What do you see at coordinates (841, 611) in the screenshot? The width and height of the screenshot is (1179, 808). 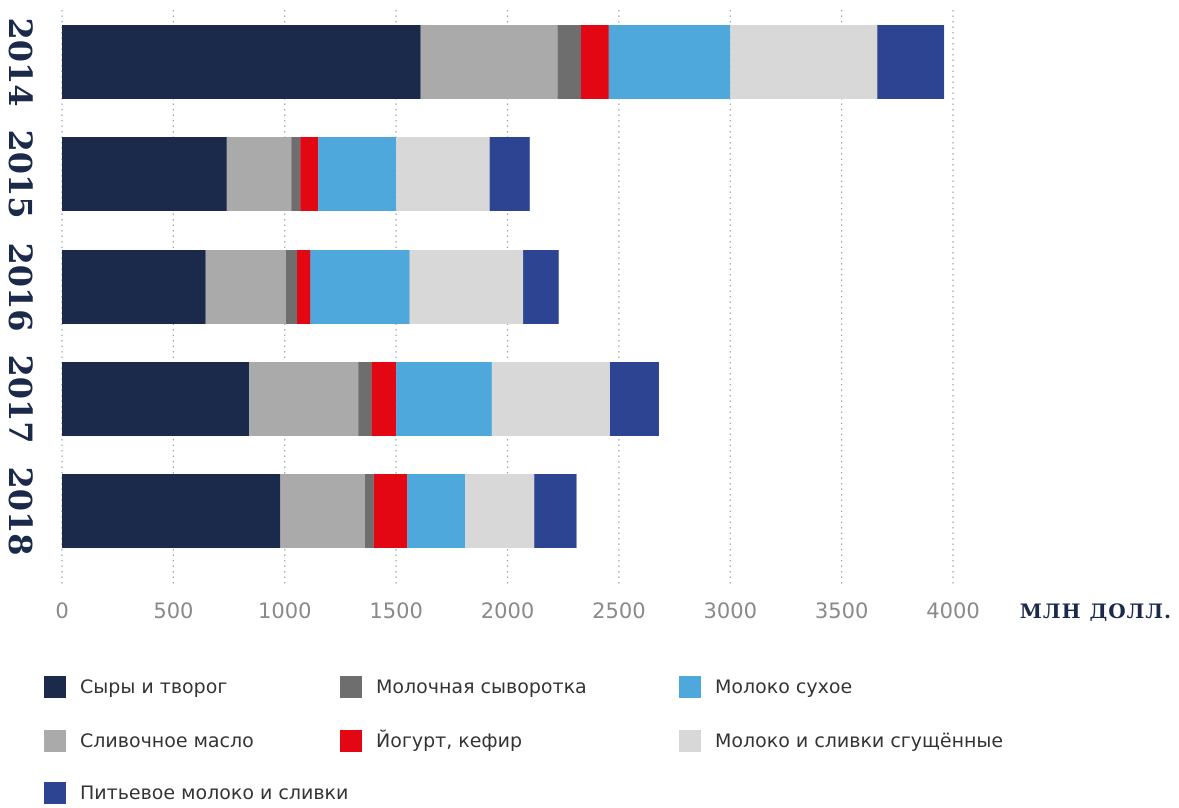 I see `x-tick-label: 3500` at bounding box center [841, 611].